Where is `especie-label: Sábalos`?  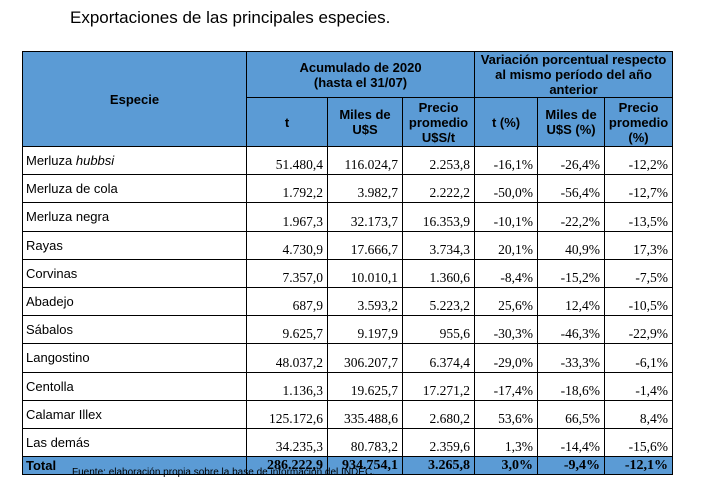
especie-label: Sábalos is located at coordinates (49, 330).